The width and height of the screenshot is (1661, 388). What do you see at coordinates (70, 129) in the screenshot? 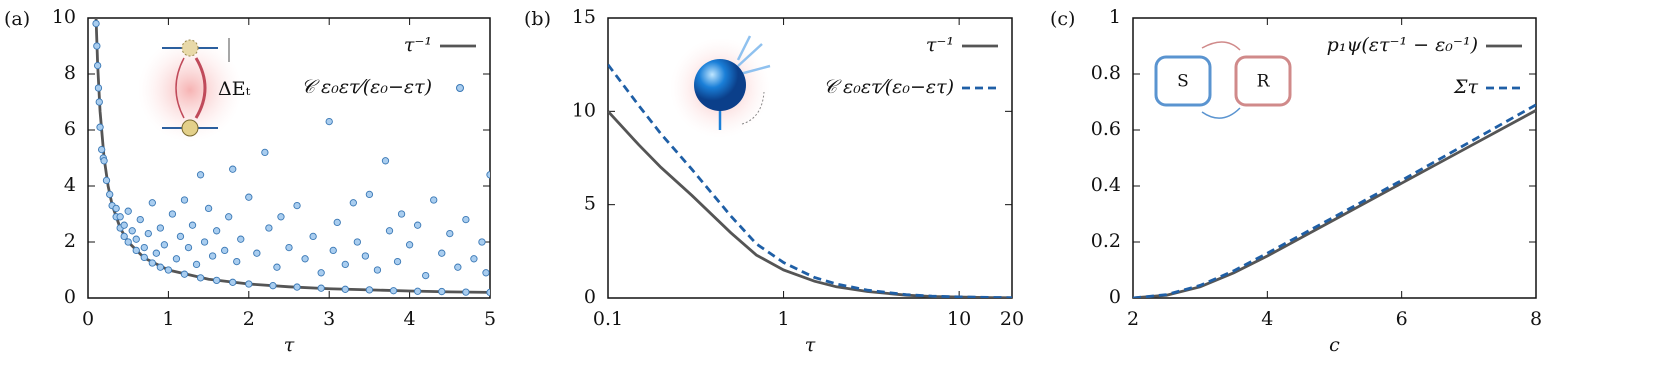
I see `y-tick-label: 6` at bounding box center [70, 129].